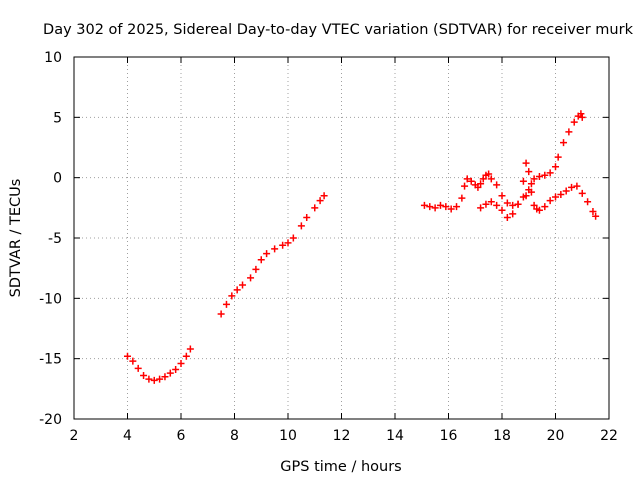 The image size is (640, 480). What do you see at coordinates (53, 58) in the screenshot?
I see `y-tick-label: 10` at bounding box center [53, 58].